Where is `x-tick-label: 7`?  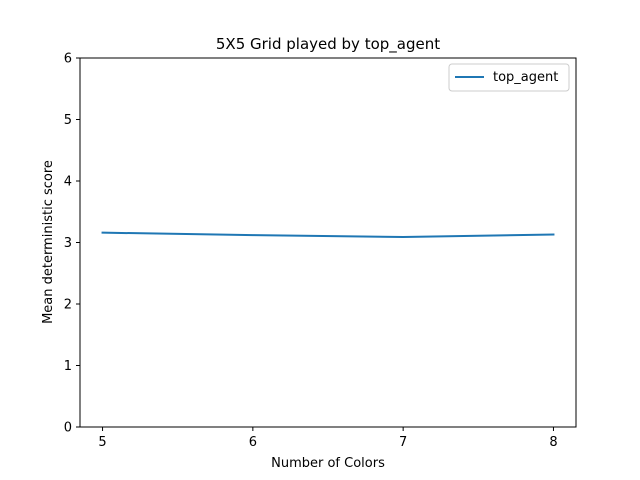 x-tick-label: 7 is located at coordinates (403, 442).